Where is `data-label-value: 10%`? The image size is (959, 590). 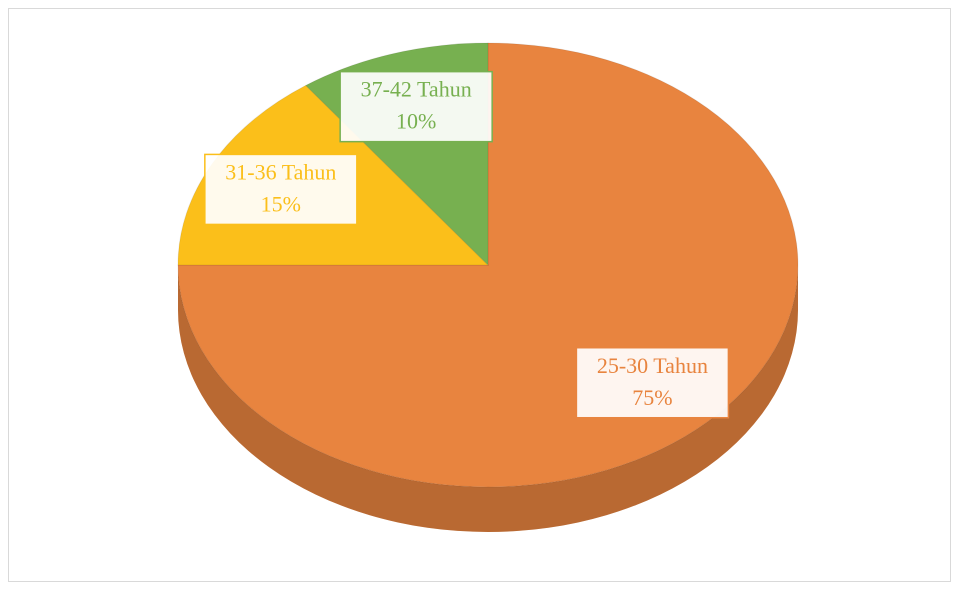 data-label-value: 10% is located at coordinates (416, 121).